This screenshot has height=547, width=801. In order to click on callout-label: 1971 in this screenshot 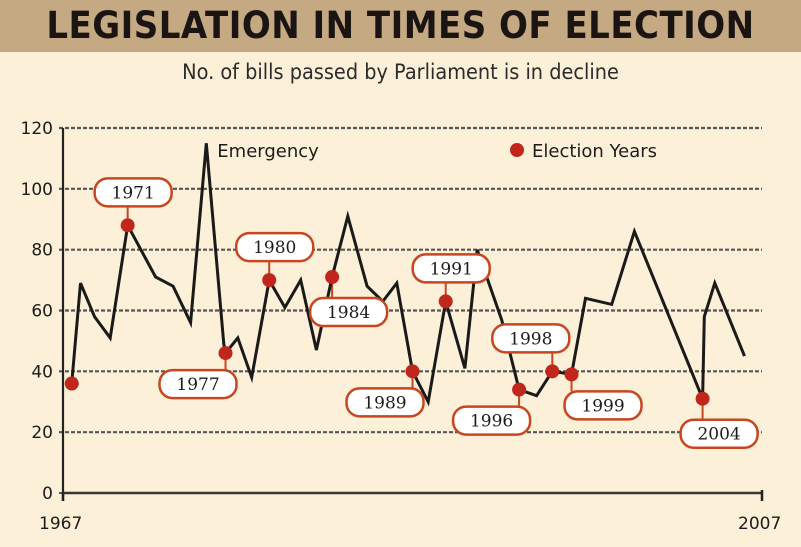, I will do `click(133, 193)`.